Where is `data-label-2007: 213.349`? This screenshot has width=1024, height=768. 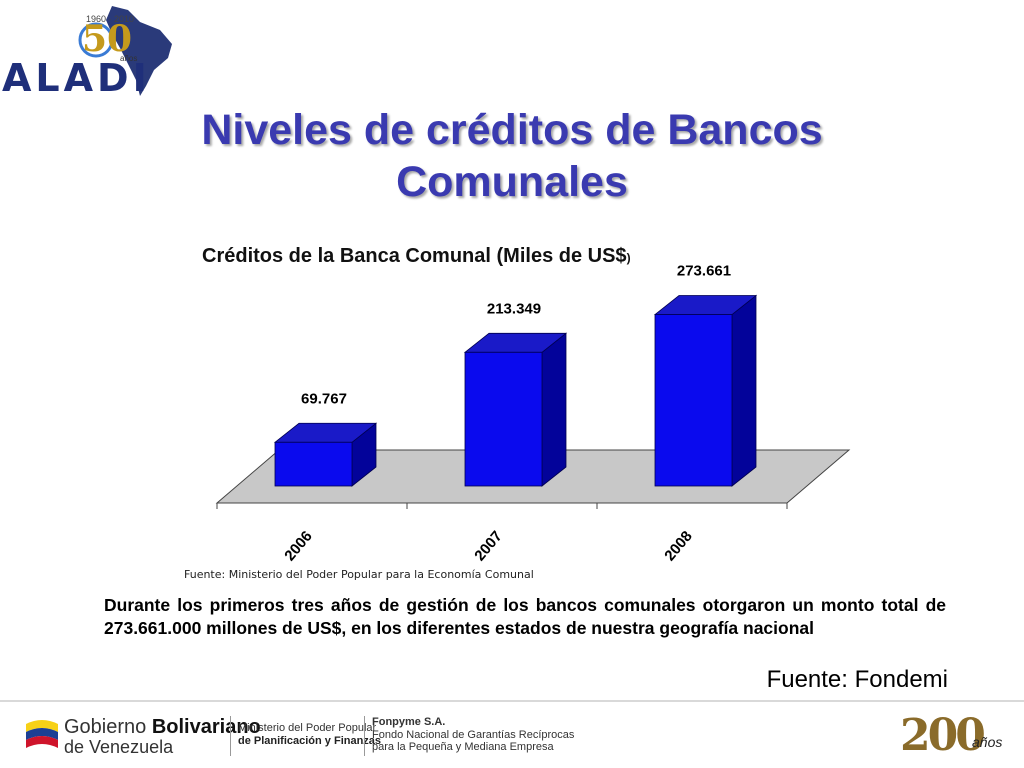 data-label-2007: 213.349 is located at coordinates (514, 308).